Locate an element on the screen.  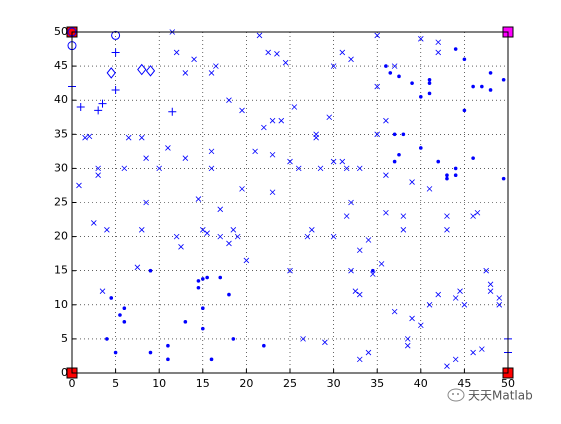
y-tick-label: 50 is located at coordinates (61, 31).